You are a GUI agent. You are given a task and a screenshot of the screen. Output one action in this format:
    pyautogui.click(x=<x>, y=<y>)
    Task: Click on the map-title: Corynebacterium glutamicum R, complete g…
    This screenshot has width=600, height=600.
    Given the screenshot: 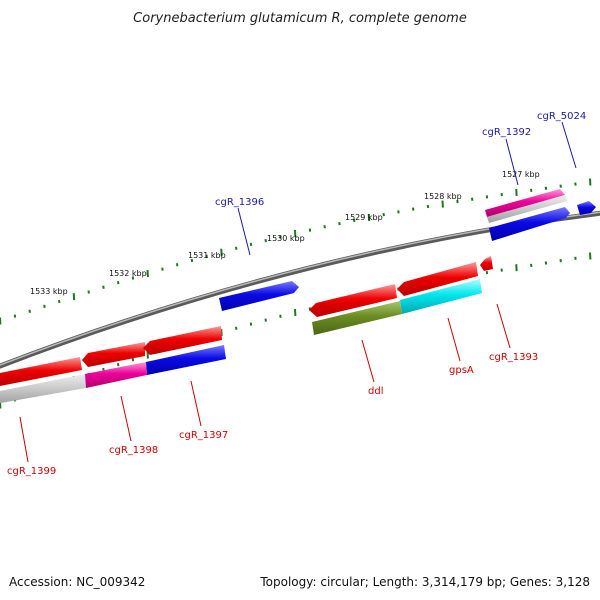 What is the action you would take?
    pyautogui.click(x=300, y=18)
    